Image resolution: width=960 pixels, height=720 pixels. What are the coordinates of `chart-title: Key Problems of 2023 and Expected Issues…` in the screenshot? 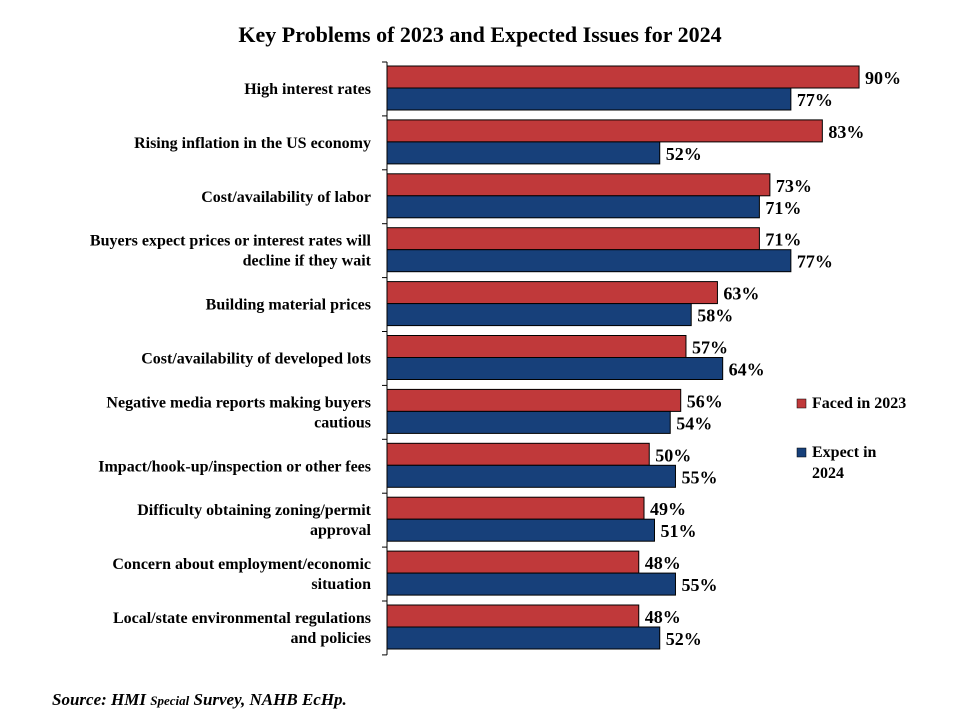 It's located at (480, 34).